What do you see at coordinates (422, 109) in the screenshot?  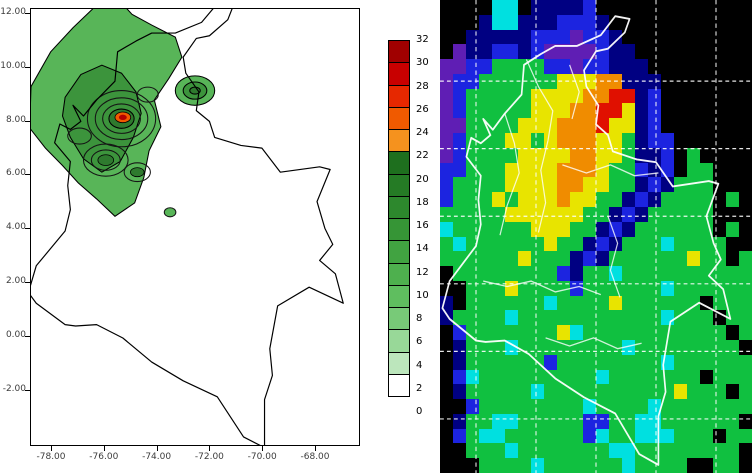 I see `colorbar-tick-label: 26` at bounding box center [422, 109].